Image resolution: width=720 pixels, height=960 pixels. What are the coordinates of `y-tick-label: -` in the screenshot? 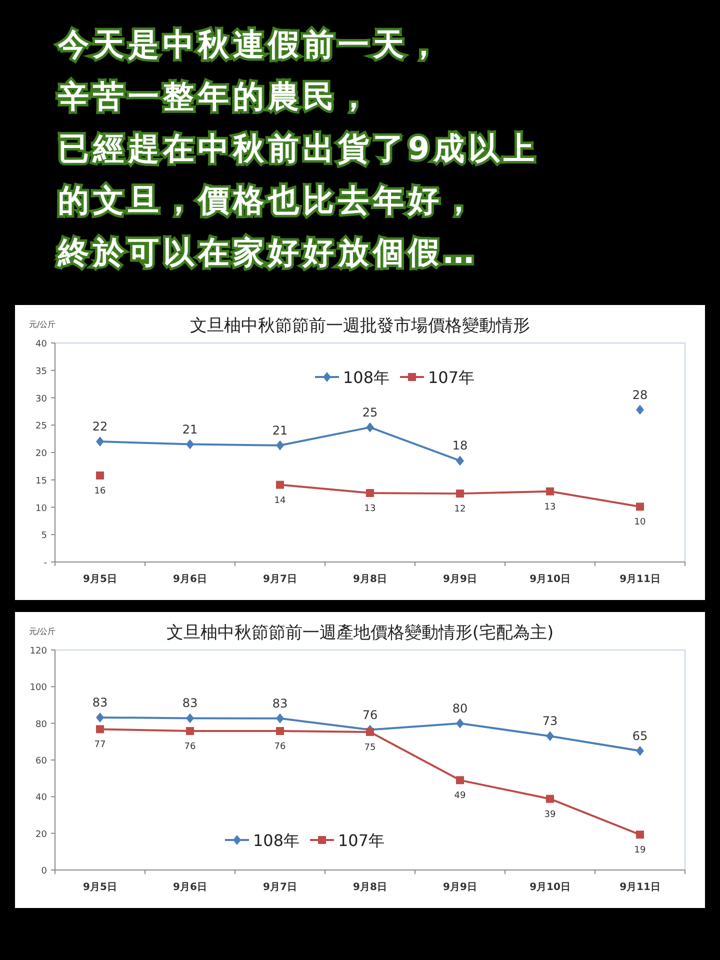 It's located at (45, 563).